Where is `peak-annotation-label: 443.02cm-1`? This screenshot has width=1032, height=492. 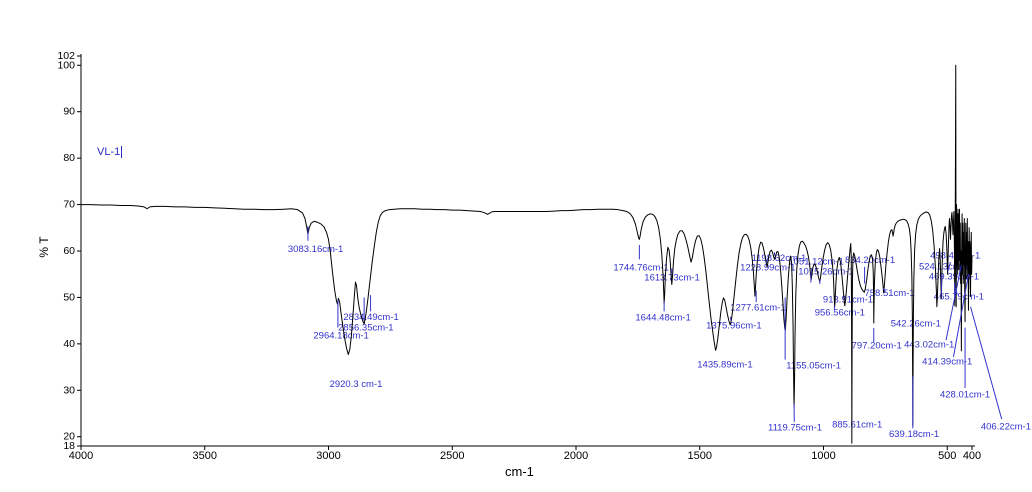
peak-annotation-label: 443.02cm-1 is located at coordinates (929, 344).